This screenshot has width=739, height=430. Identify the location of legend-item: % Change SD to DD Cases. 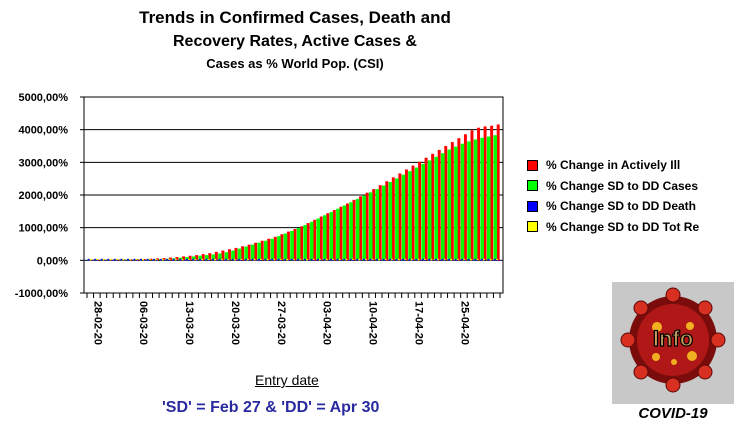
(613, 186).